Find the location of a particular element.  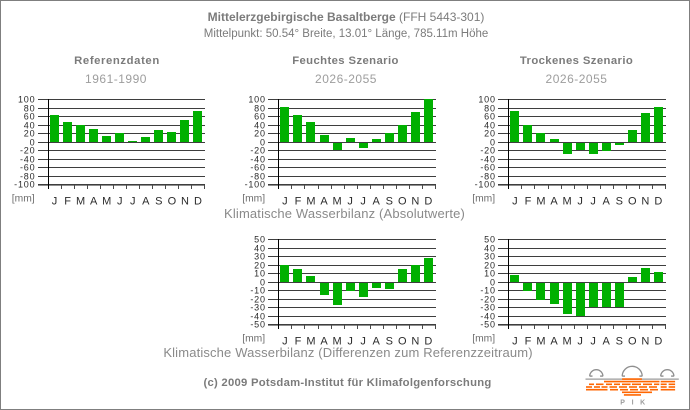

svg-text: -50 is located at coordinates (257, 324).